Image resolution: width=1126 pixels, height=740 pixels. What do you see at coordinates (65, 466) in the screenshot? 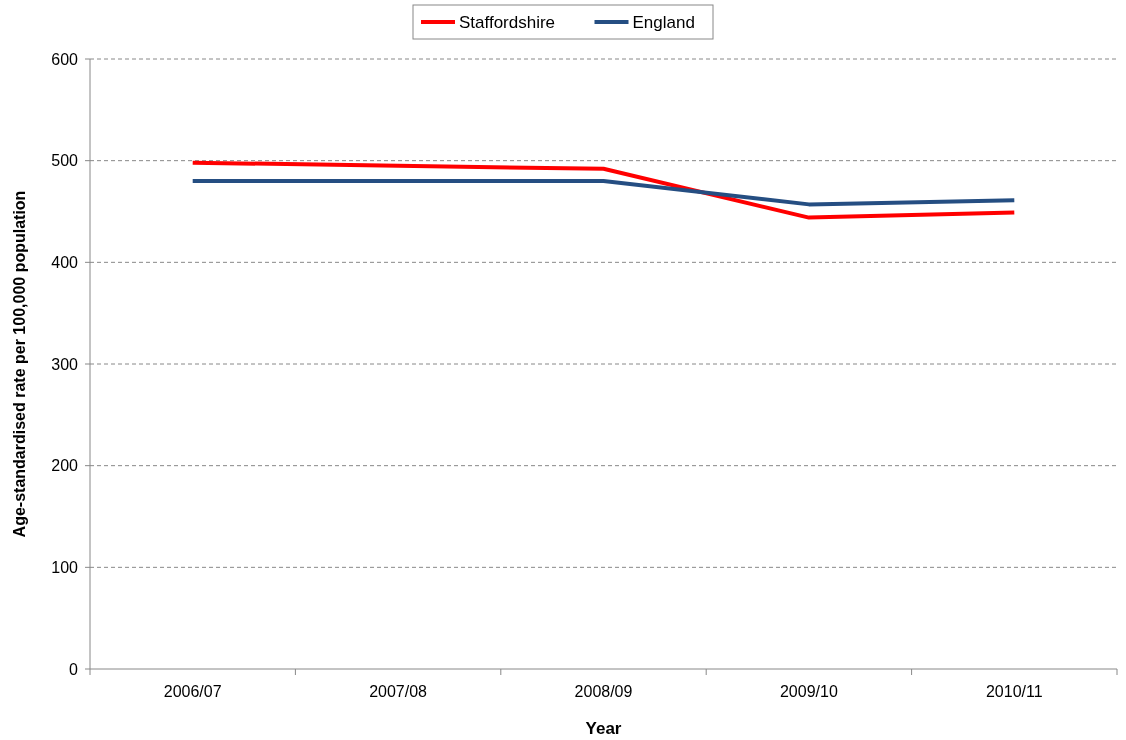
I see `y-tick-label: 200` at bounding box center [65, 466].